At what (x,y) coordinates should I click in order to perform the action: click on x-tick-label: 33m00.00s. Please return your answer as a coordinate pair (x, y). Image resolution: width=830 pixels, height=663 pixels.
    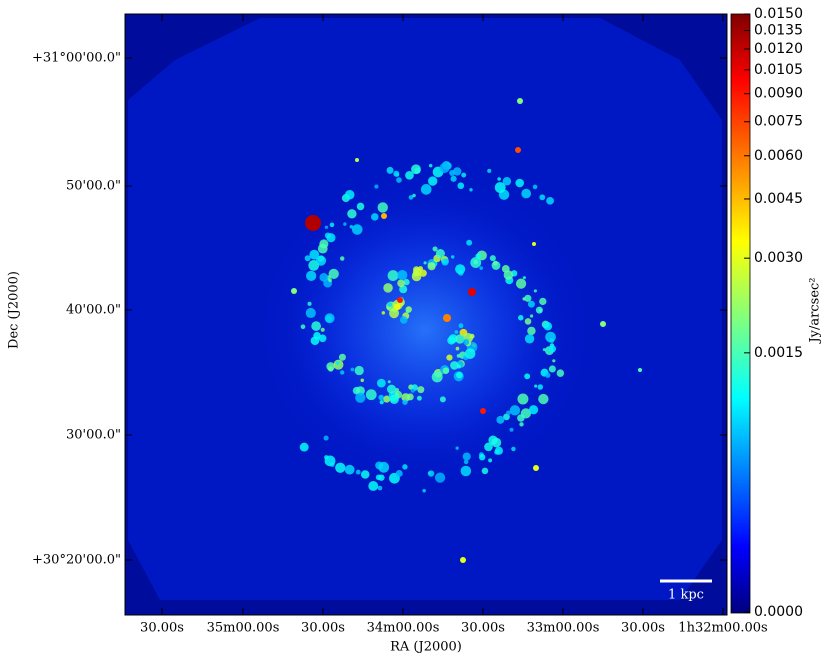
    Looking at the image, I should click on (563, 628).